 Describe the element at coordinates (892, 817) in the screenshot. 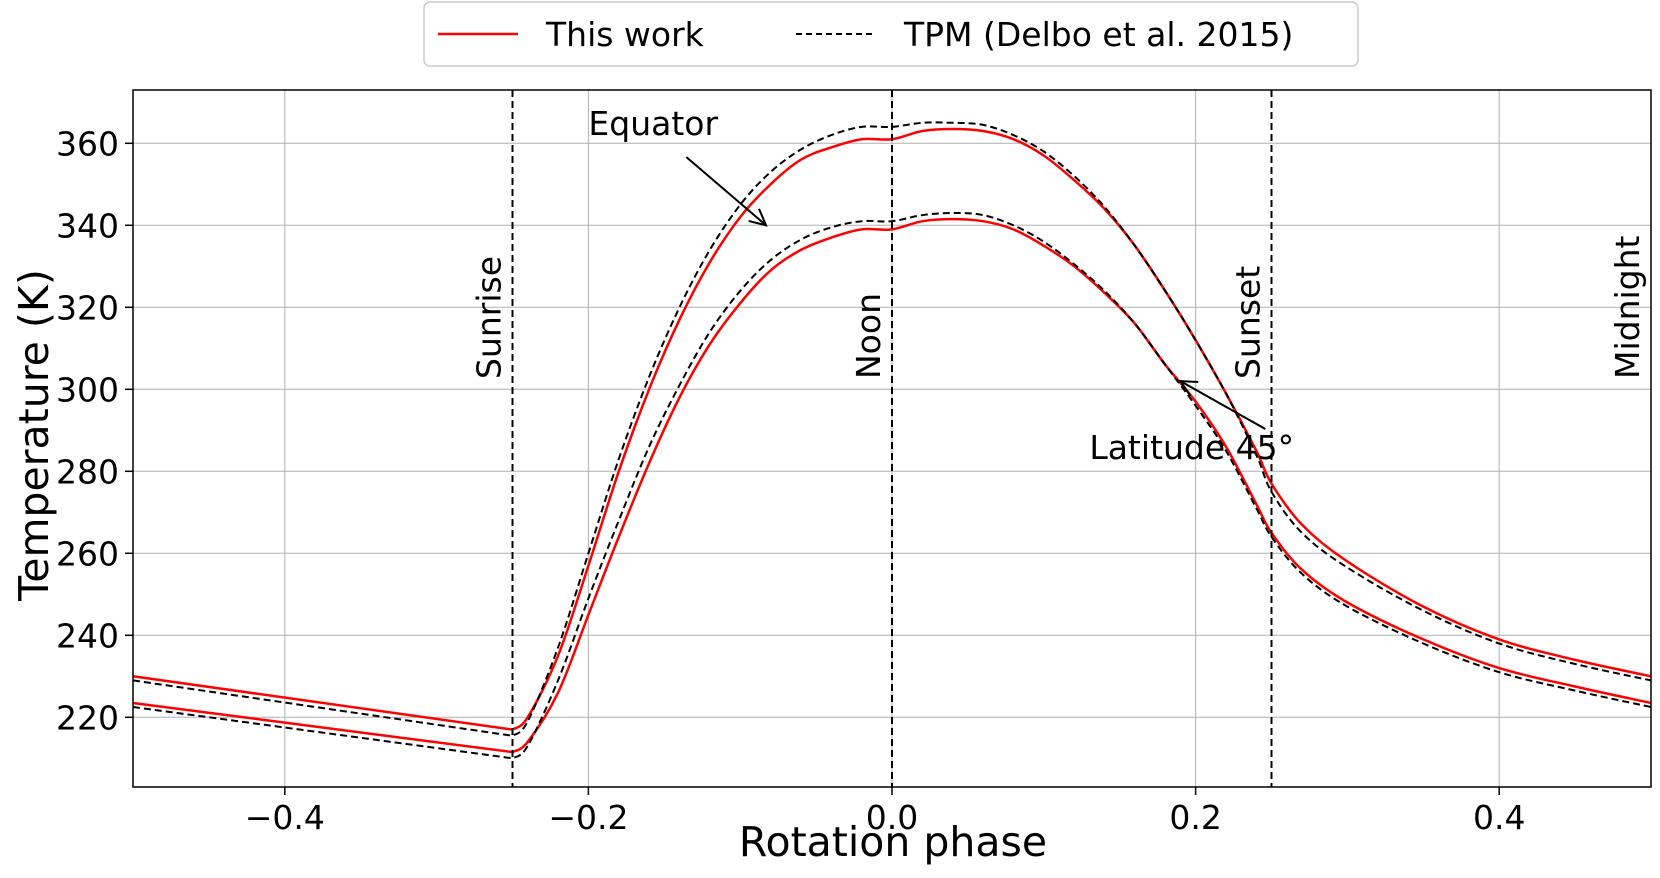

I see `x-tick-label-2: 0.0` at that location.